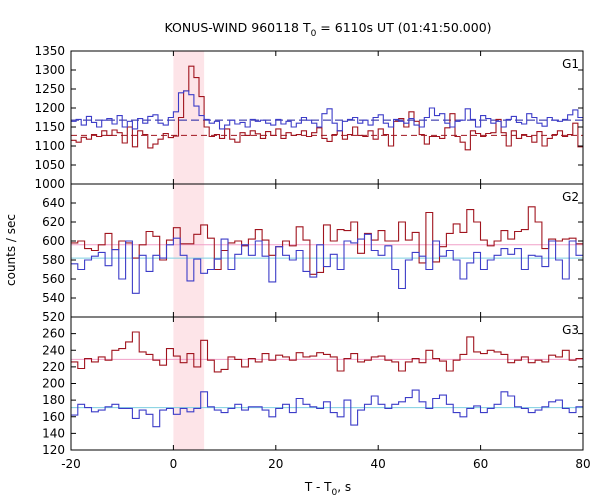  I want to click on y-tick-label: 1300, so click(49, 70).